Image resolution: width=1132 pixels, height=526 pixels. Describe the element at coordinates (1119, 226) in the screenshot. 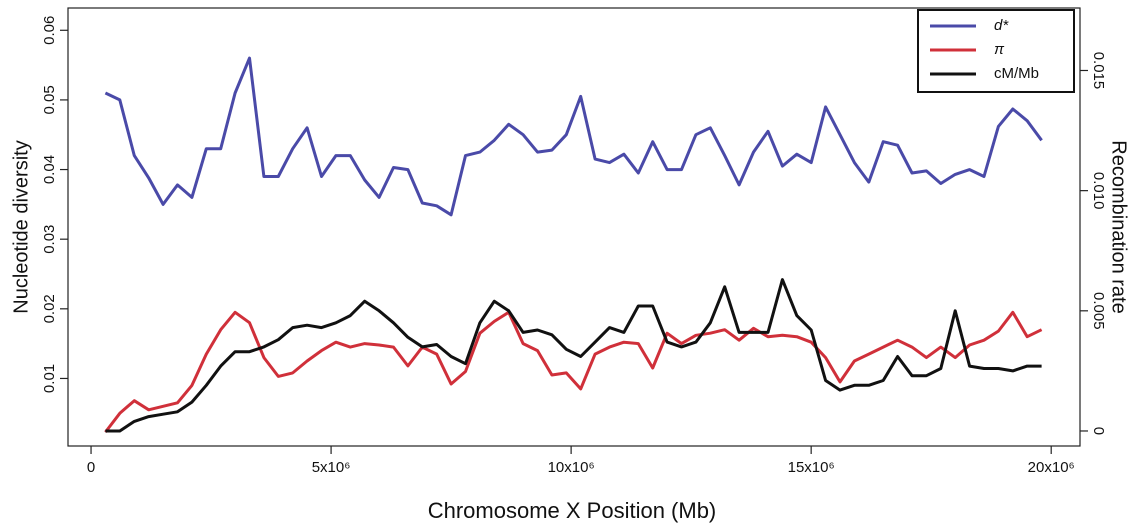

I see `y2-axis-title: Recombination rate` at that location.